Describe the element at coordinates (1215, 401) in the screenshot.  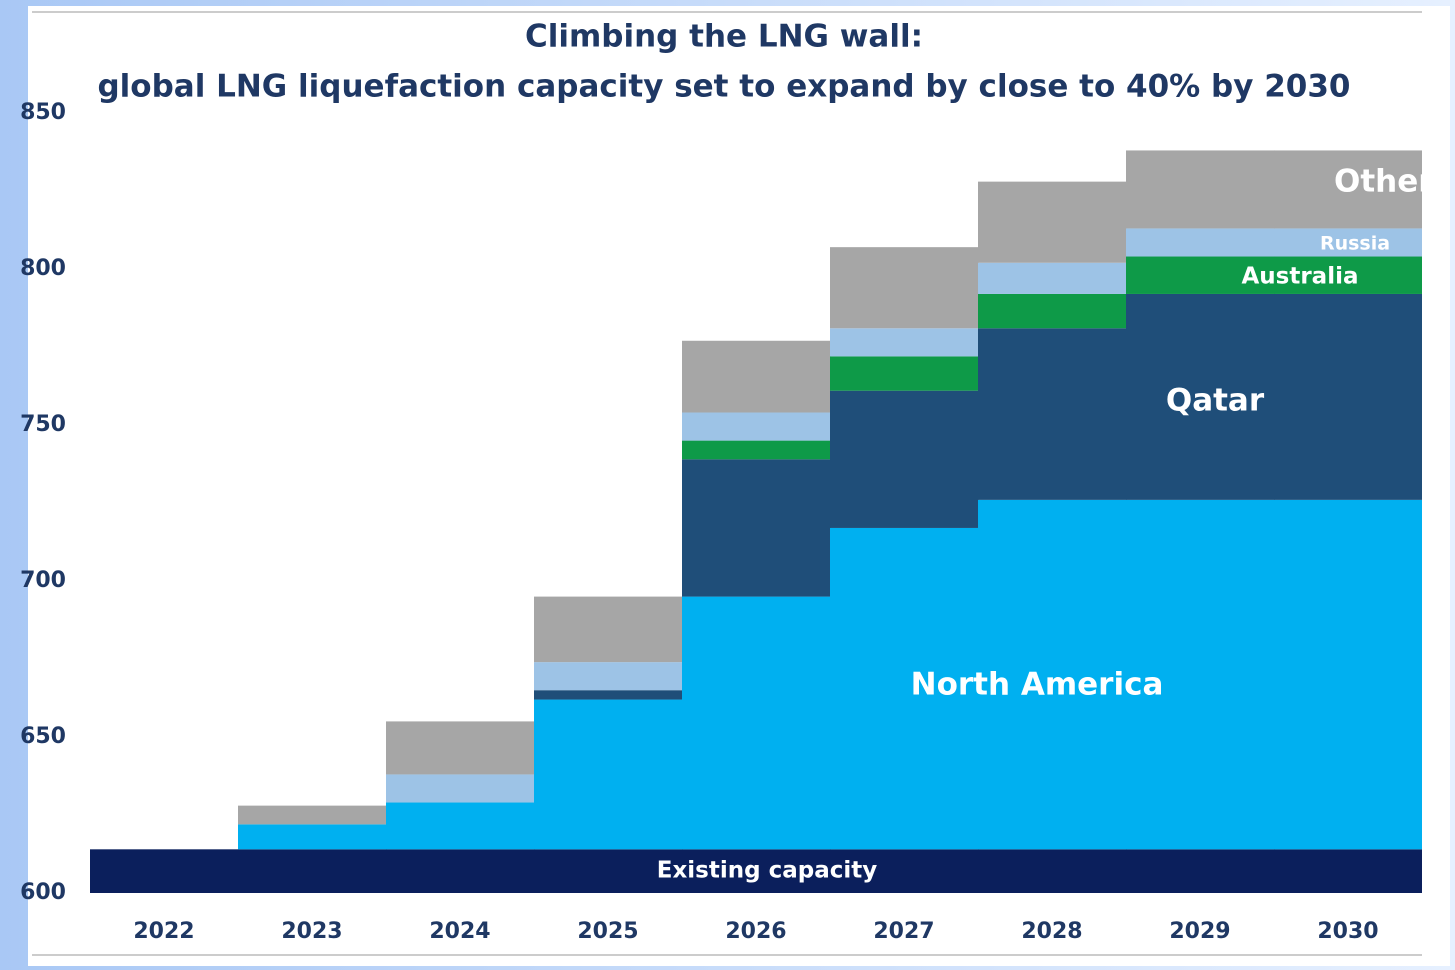
I see `series-label: Qatar` at that location.